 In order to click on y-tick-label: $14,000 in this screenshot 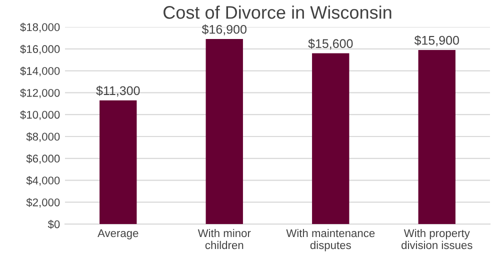, I will do `click(40, 71)`.